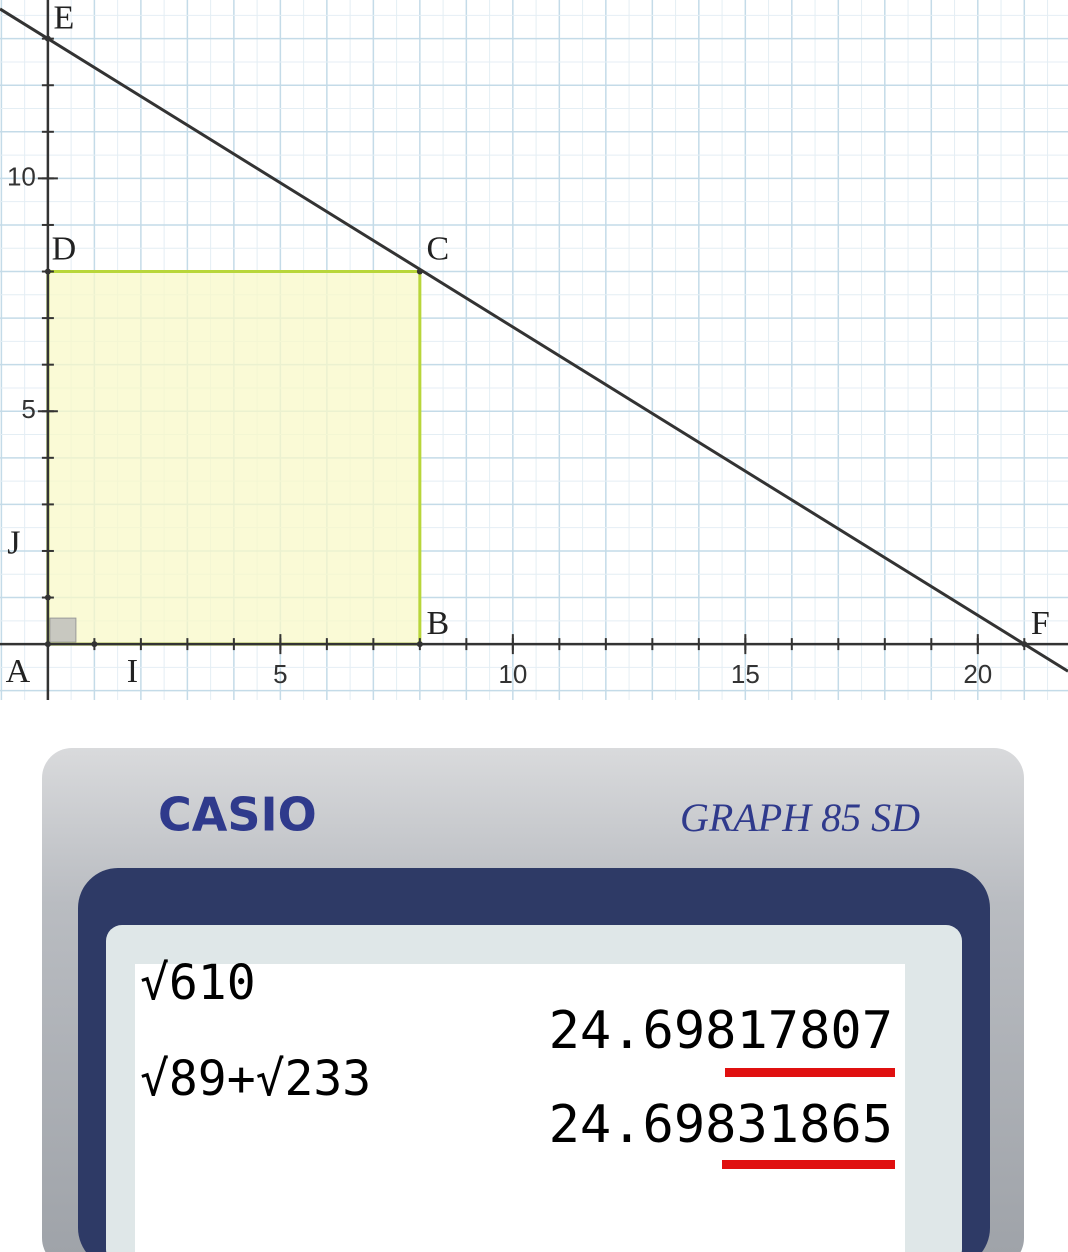 The height and width of the screenshot is (1252, 1068). Describe the element at coordinates (237, 815) in the screenshot. I see `brand: CASIO` at that location.